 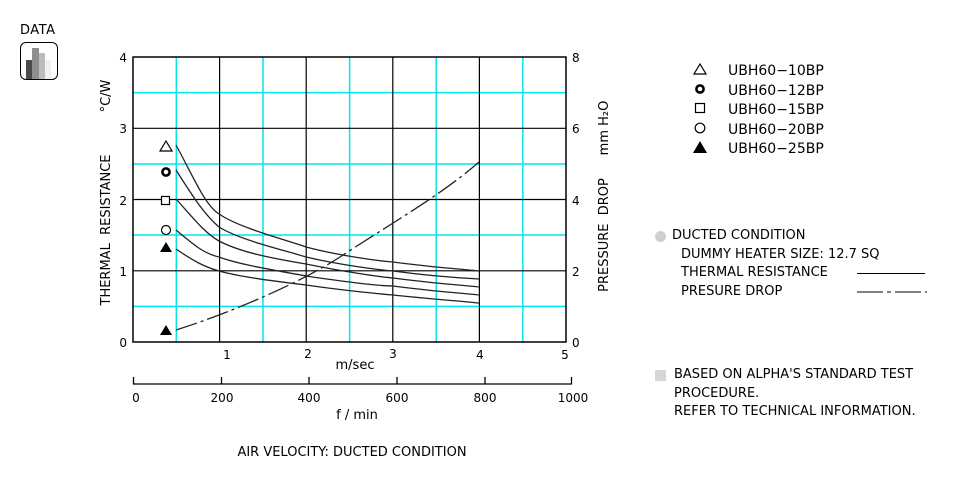 I want to click on notes-heater: DUMMY HEATER SIZE: 12.7 SQ, so click(x=791, y=255).